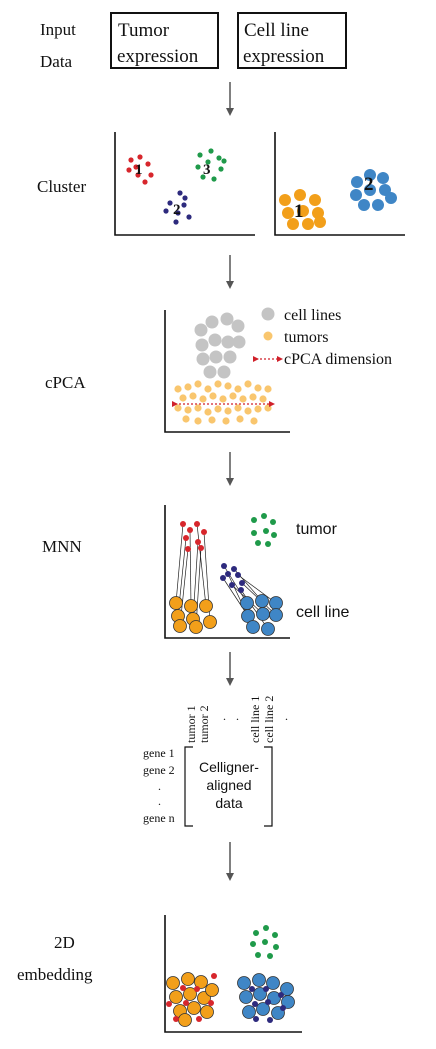 The image size is (436, 1049). I want to click on mnn-axes, so click(227, 572).